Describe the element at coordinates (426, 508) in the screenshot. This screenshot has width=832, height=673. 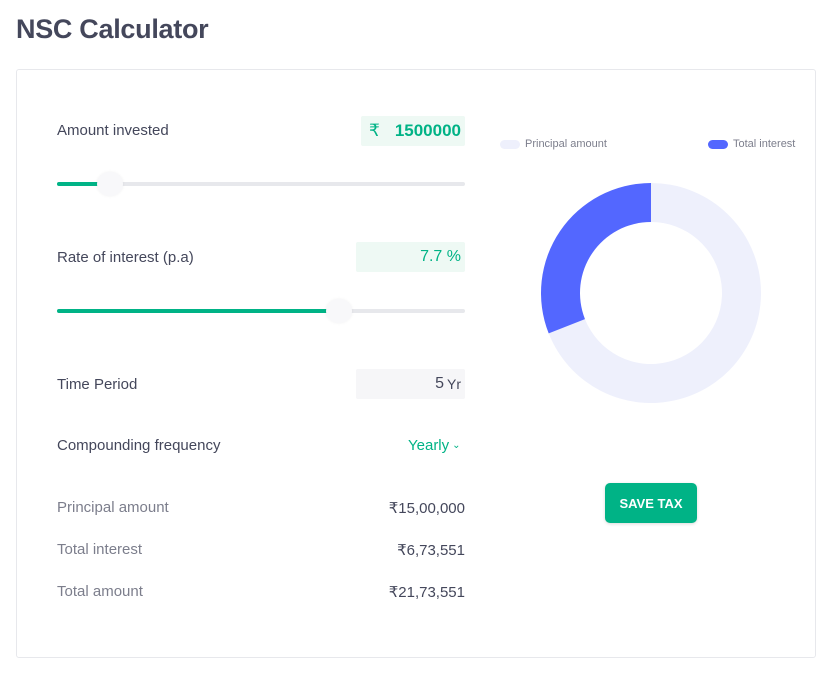
I see `summary-value-principal: ₹15,00,000` at that location.